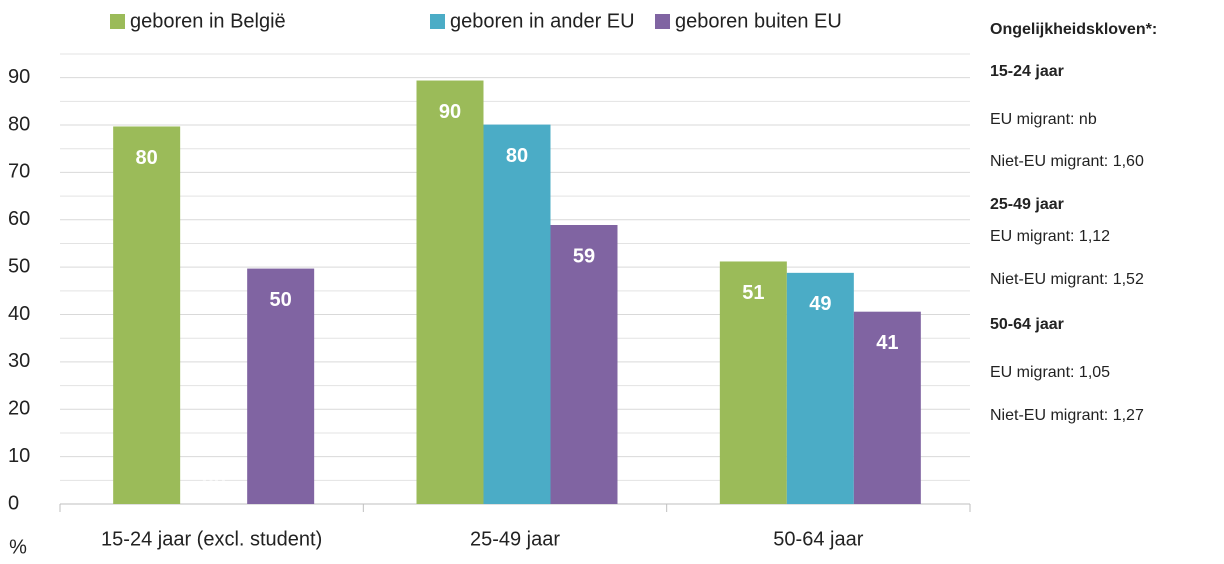 The height and width of the screenshot is (564, 1224). Describe the element at coordinates (1027, 324) in the screenshot. I see `side-heading: 50-64 jaar` at that location.